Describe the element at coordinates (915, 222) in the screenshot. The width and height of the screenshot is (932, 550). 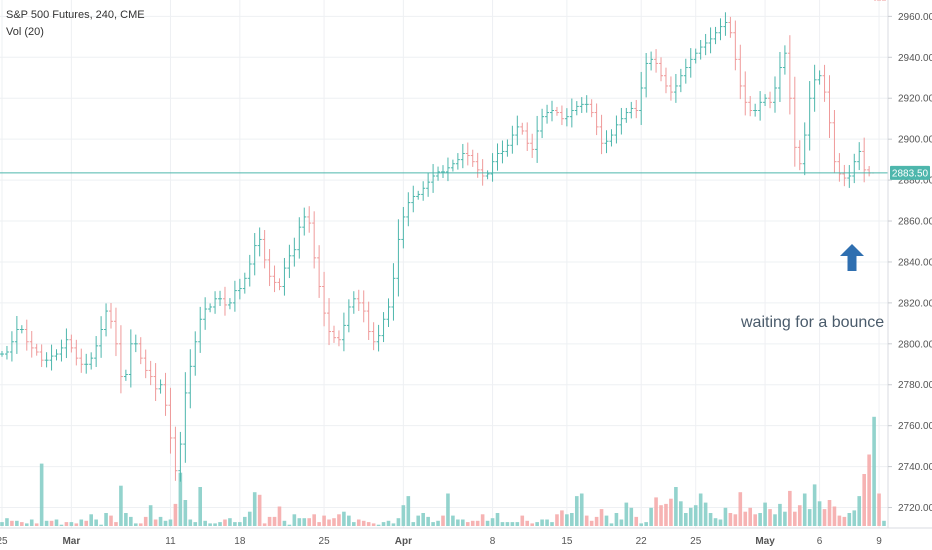
I see `price-tick-label: 2860.00` at that location.